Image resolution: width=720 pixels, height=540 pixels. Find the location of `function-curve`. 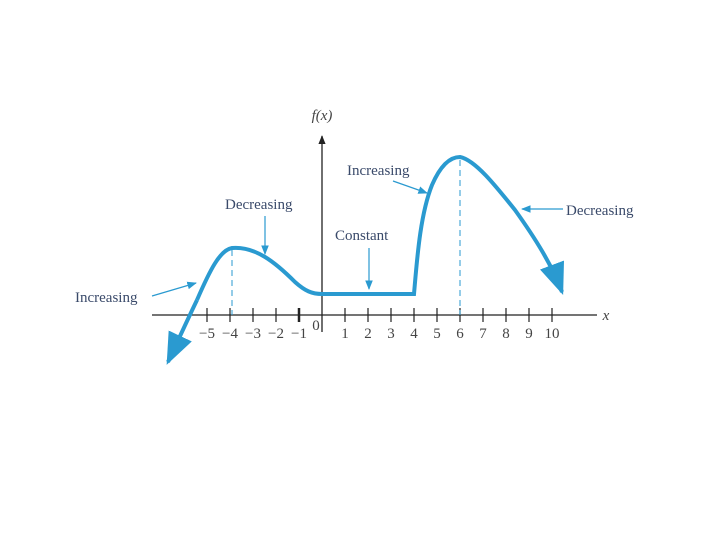

function-curve is located at coordinates (379, 227).